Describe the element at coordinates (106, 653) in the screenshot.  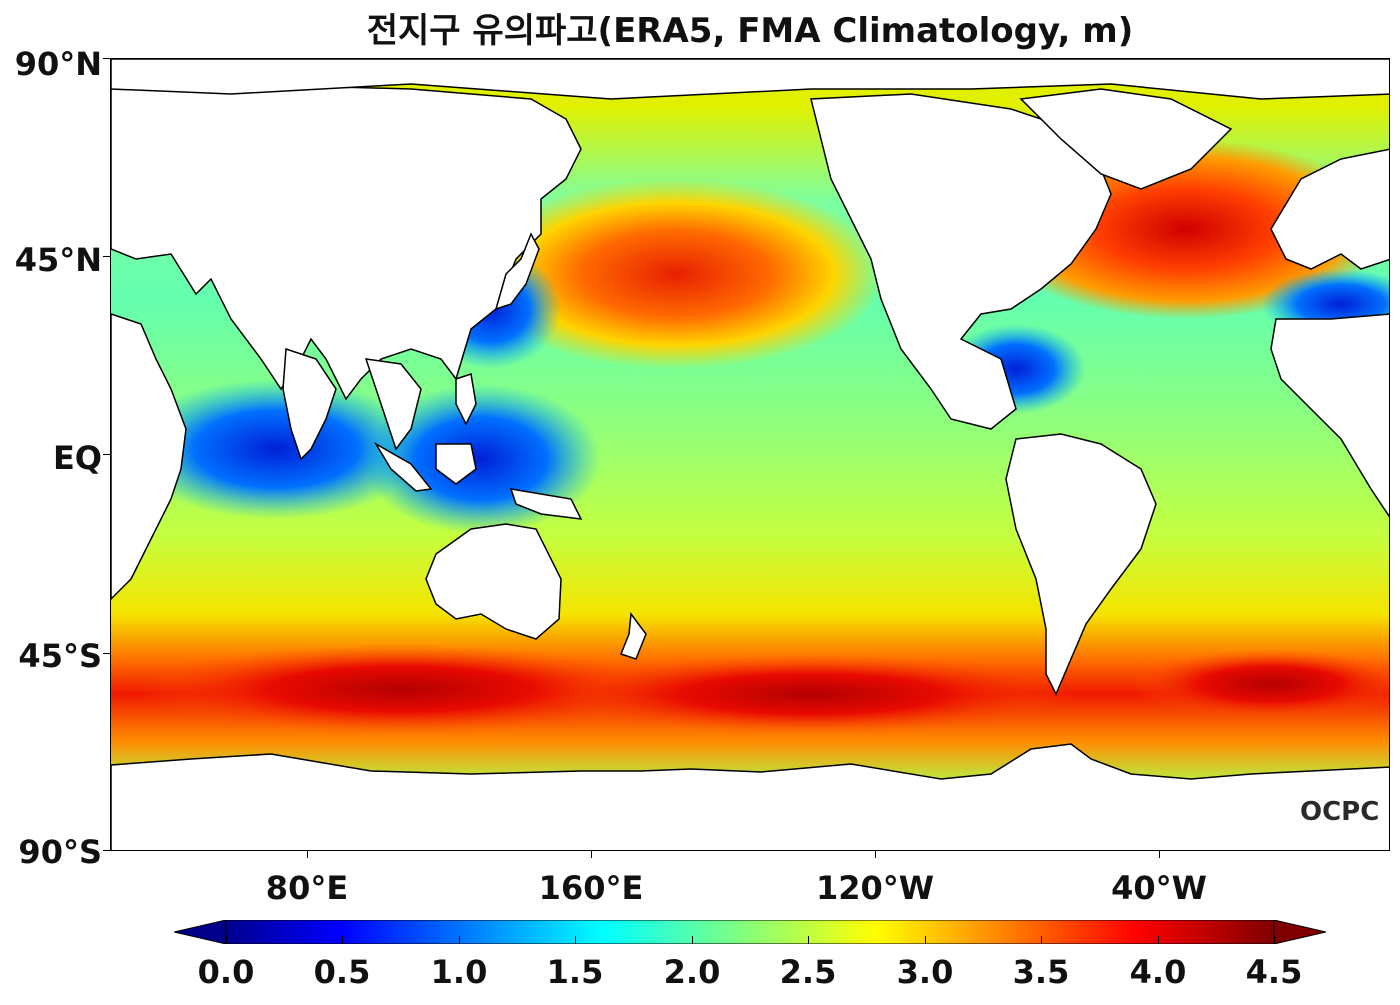
I see `tick-lat-45s` at that location.